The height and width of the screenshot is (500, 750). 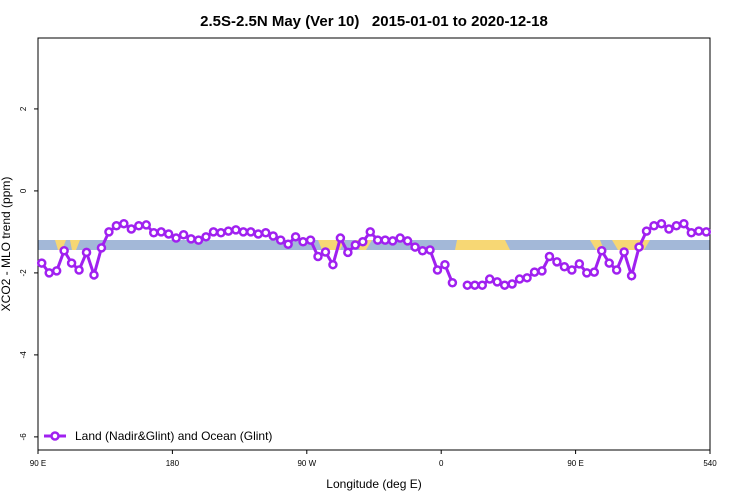 I want to click on ocean-band, so click(x=374, y=245).